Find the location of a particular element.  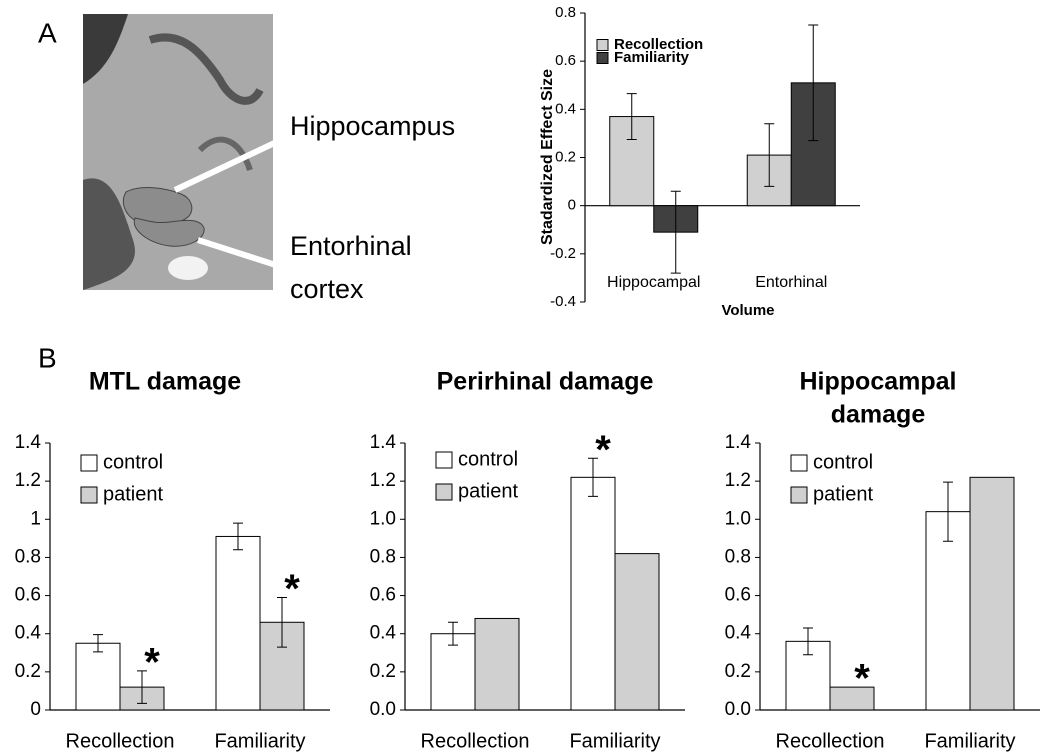

y-tick-label: -0.4 is located at coordinates (563, 301).